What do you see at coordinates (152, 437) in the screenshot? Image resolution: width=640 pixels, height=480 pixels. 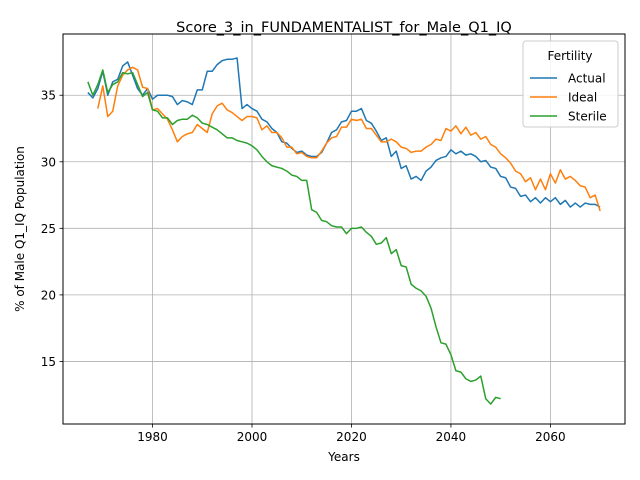 I see `x-tick-label: 1980` at bounding box center [152, 437].